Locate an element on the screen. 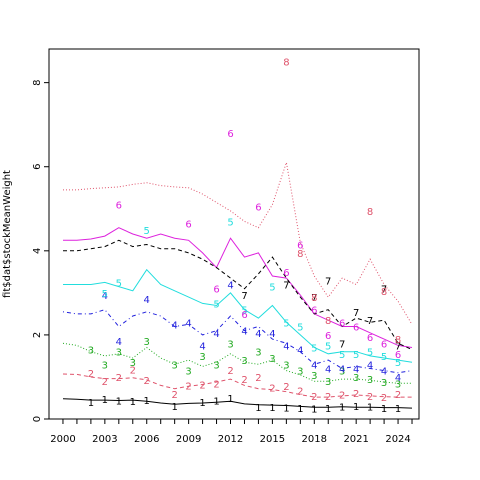  x-tick-label: 2006 is located at coordinates (146, 439).